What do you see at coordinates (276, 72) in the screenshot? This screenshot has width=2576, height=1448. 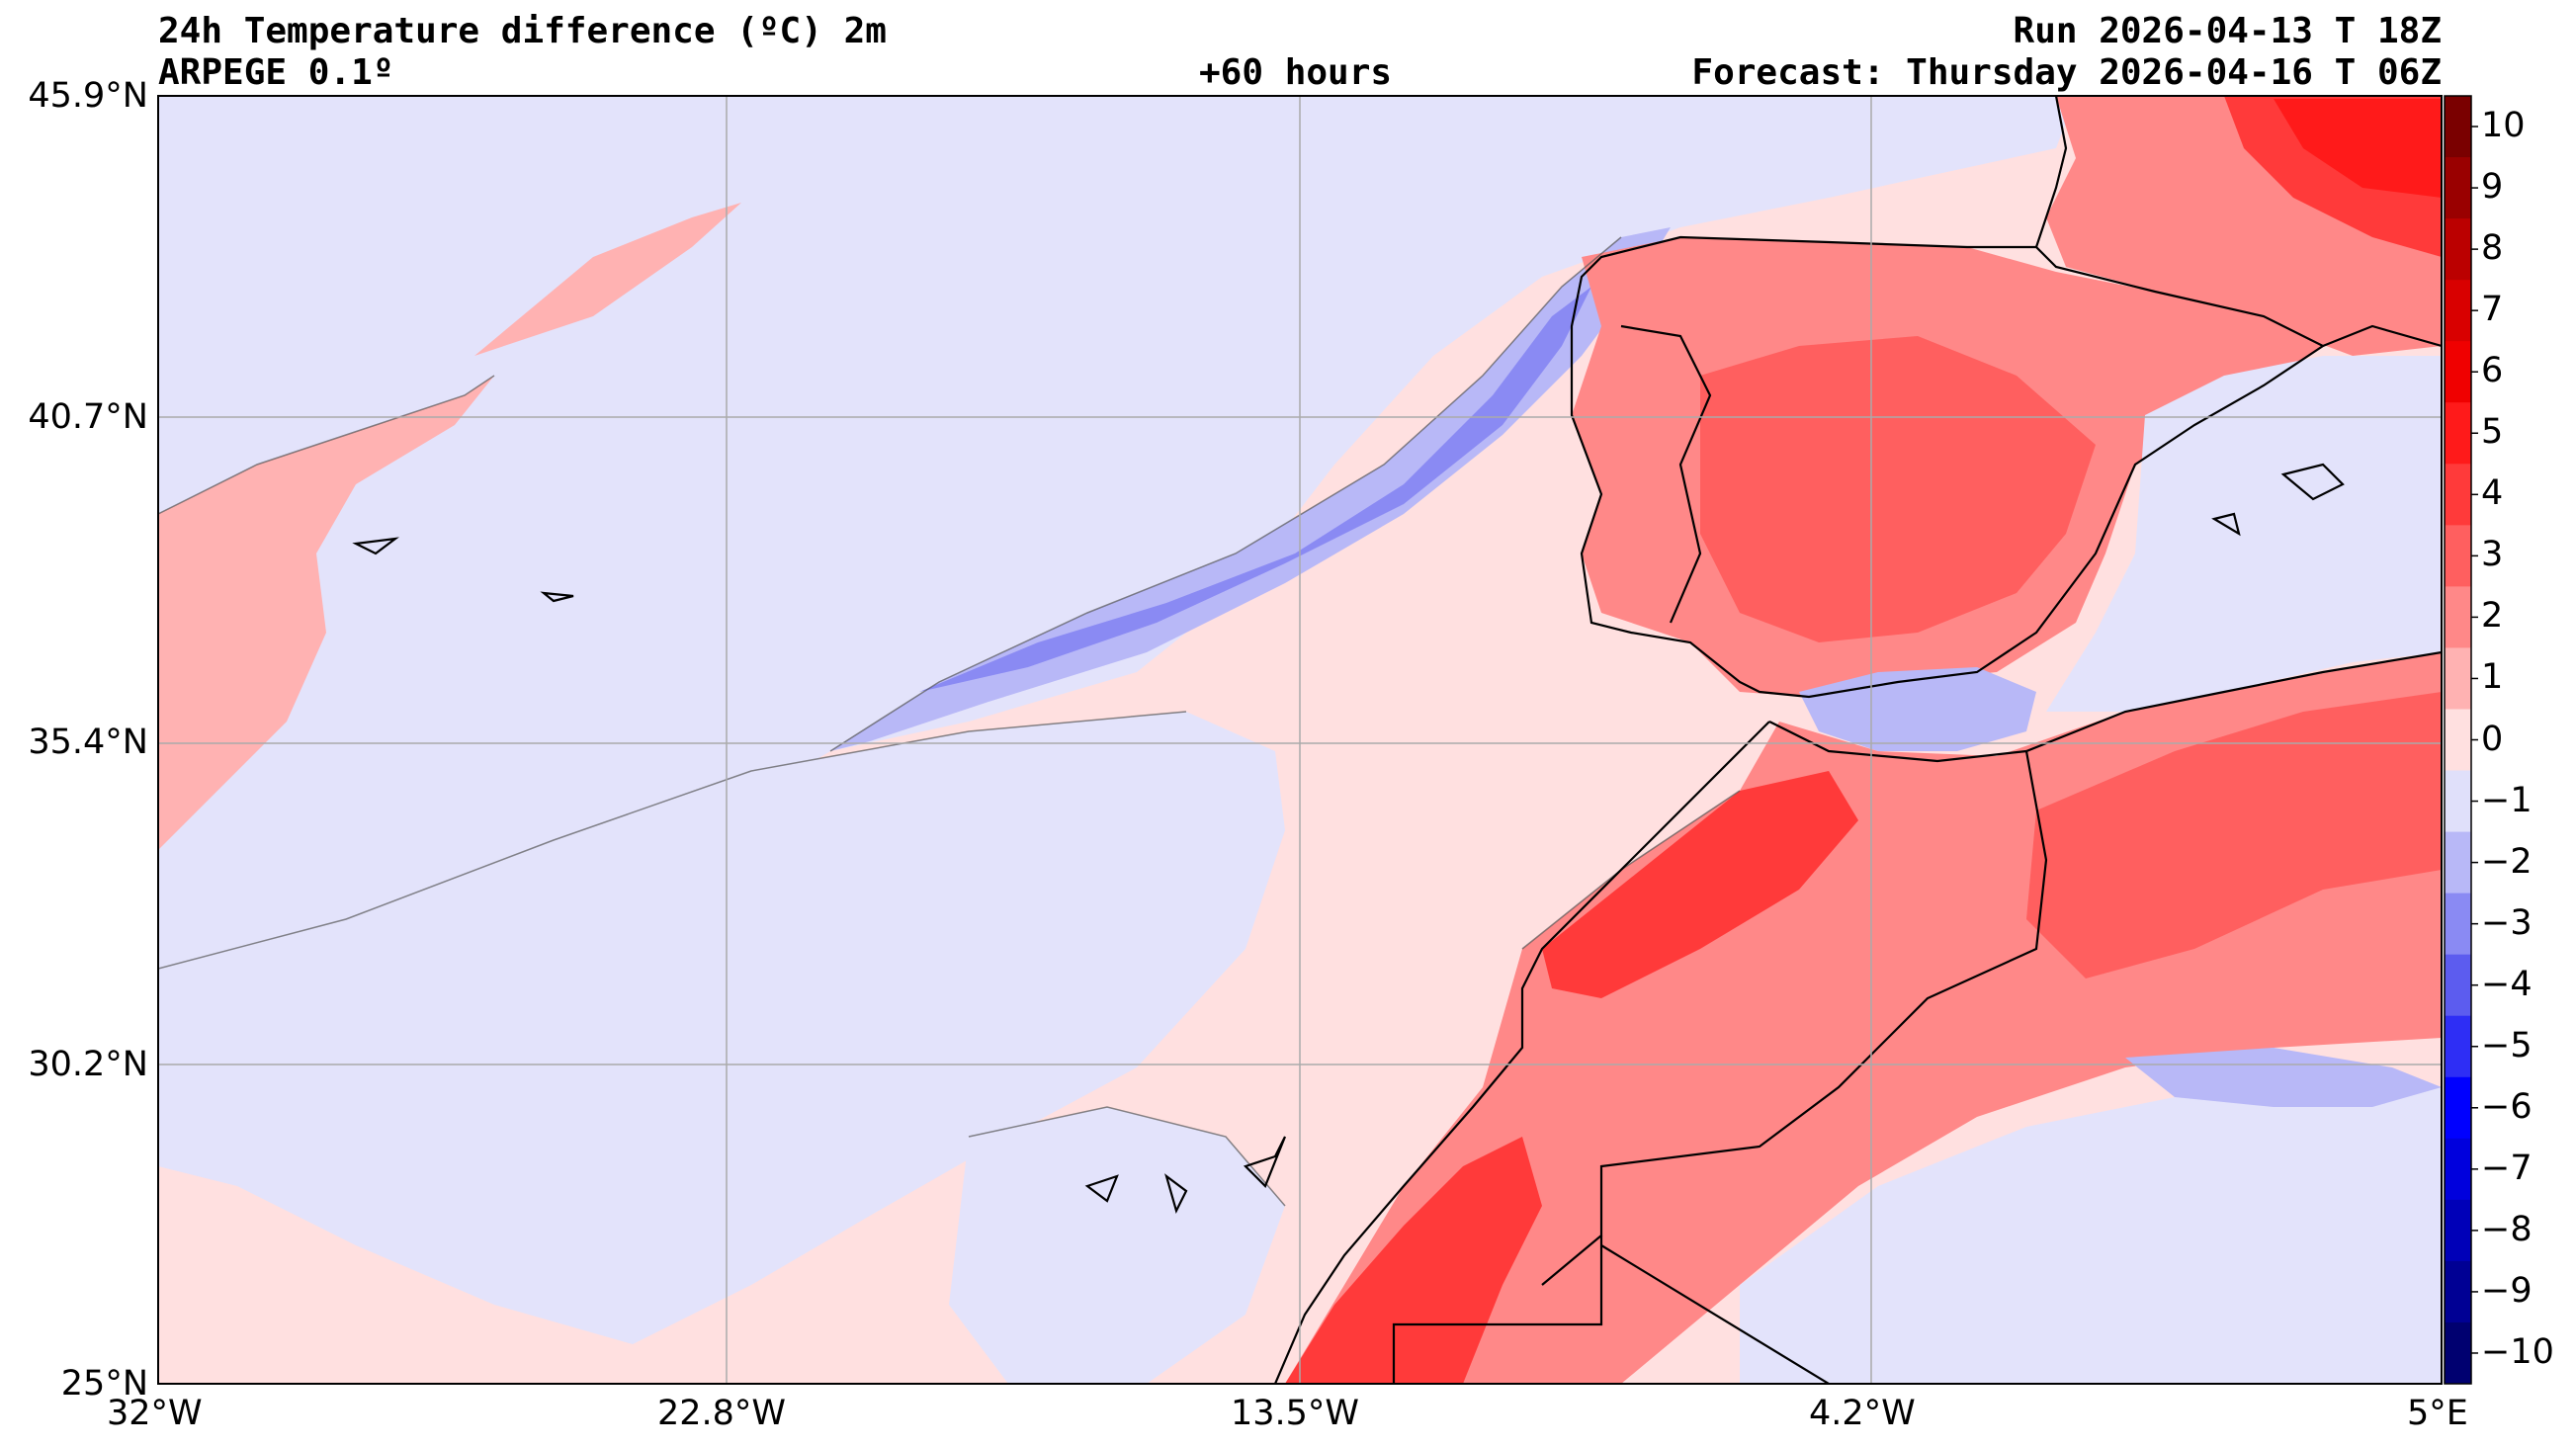 I see `model-label: ARPEGE 0.1º` at bounding box center [276, 72].